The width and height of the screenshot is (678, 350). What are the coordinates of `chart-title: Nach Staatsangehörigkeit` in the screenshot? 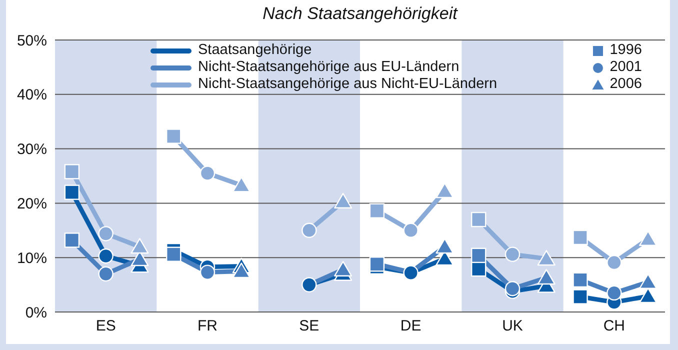 It's located at (360, 14).